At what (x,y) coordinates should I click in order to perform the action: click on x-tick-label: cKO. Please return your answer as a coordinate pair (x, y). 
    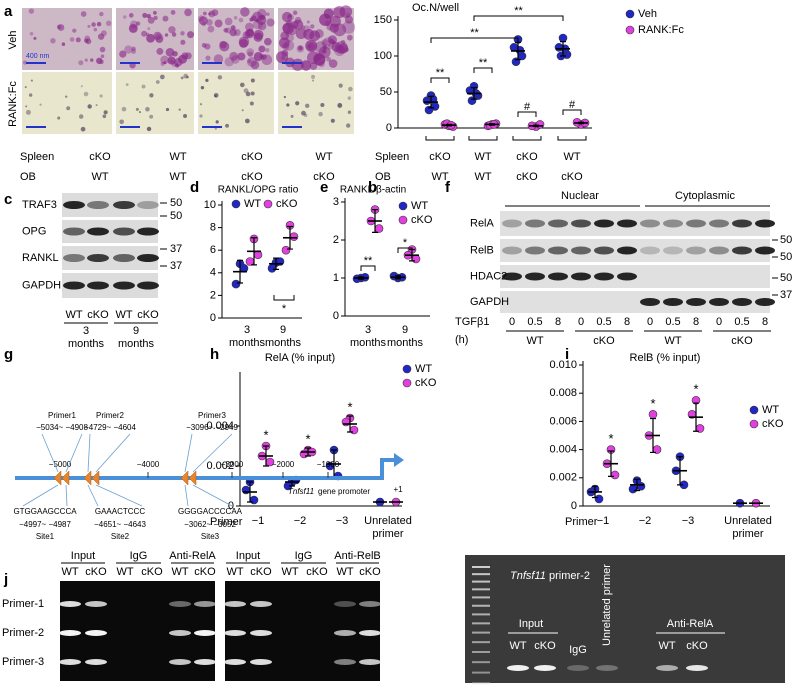
    Looking at the image, I should click on (572, 177).